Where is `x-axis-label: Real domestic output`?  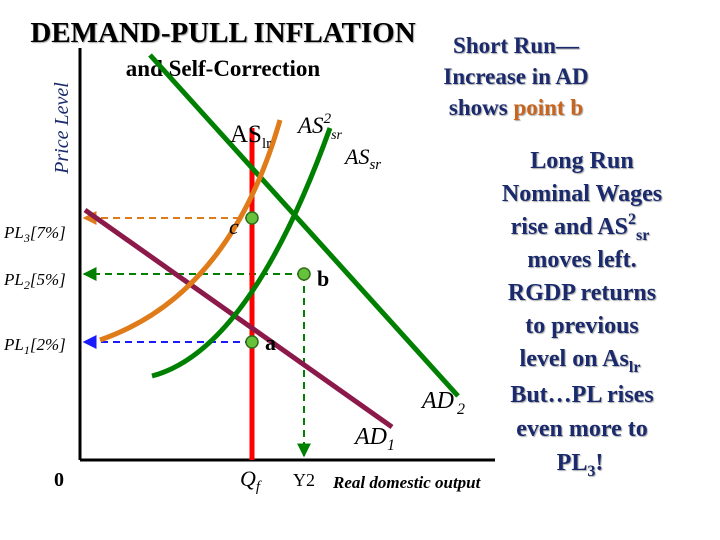 x-axis-label: Real domestic output is located at coordinates (407, 482).